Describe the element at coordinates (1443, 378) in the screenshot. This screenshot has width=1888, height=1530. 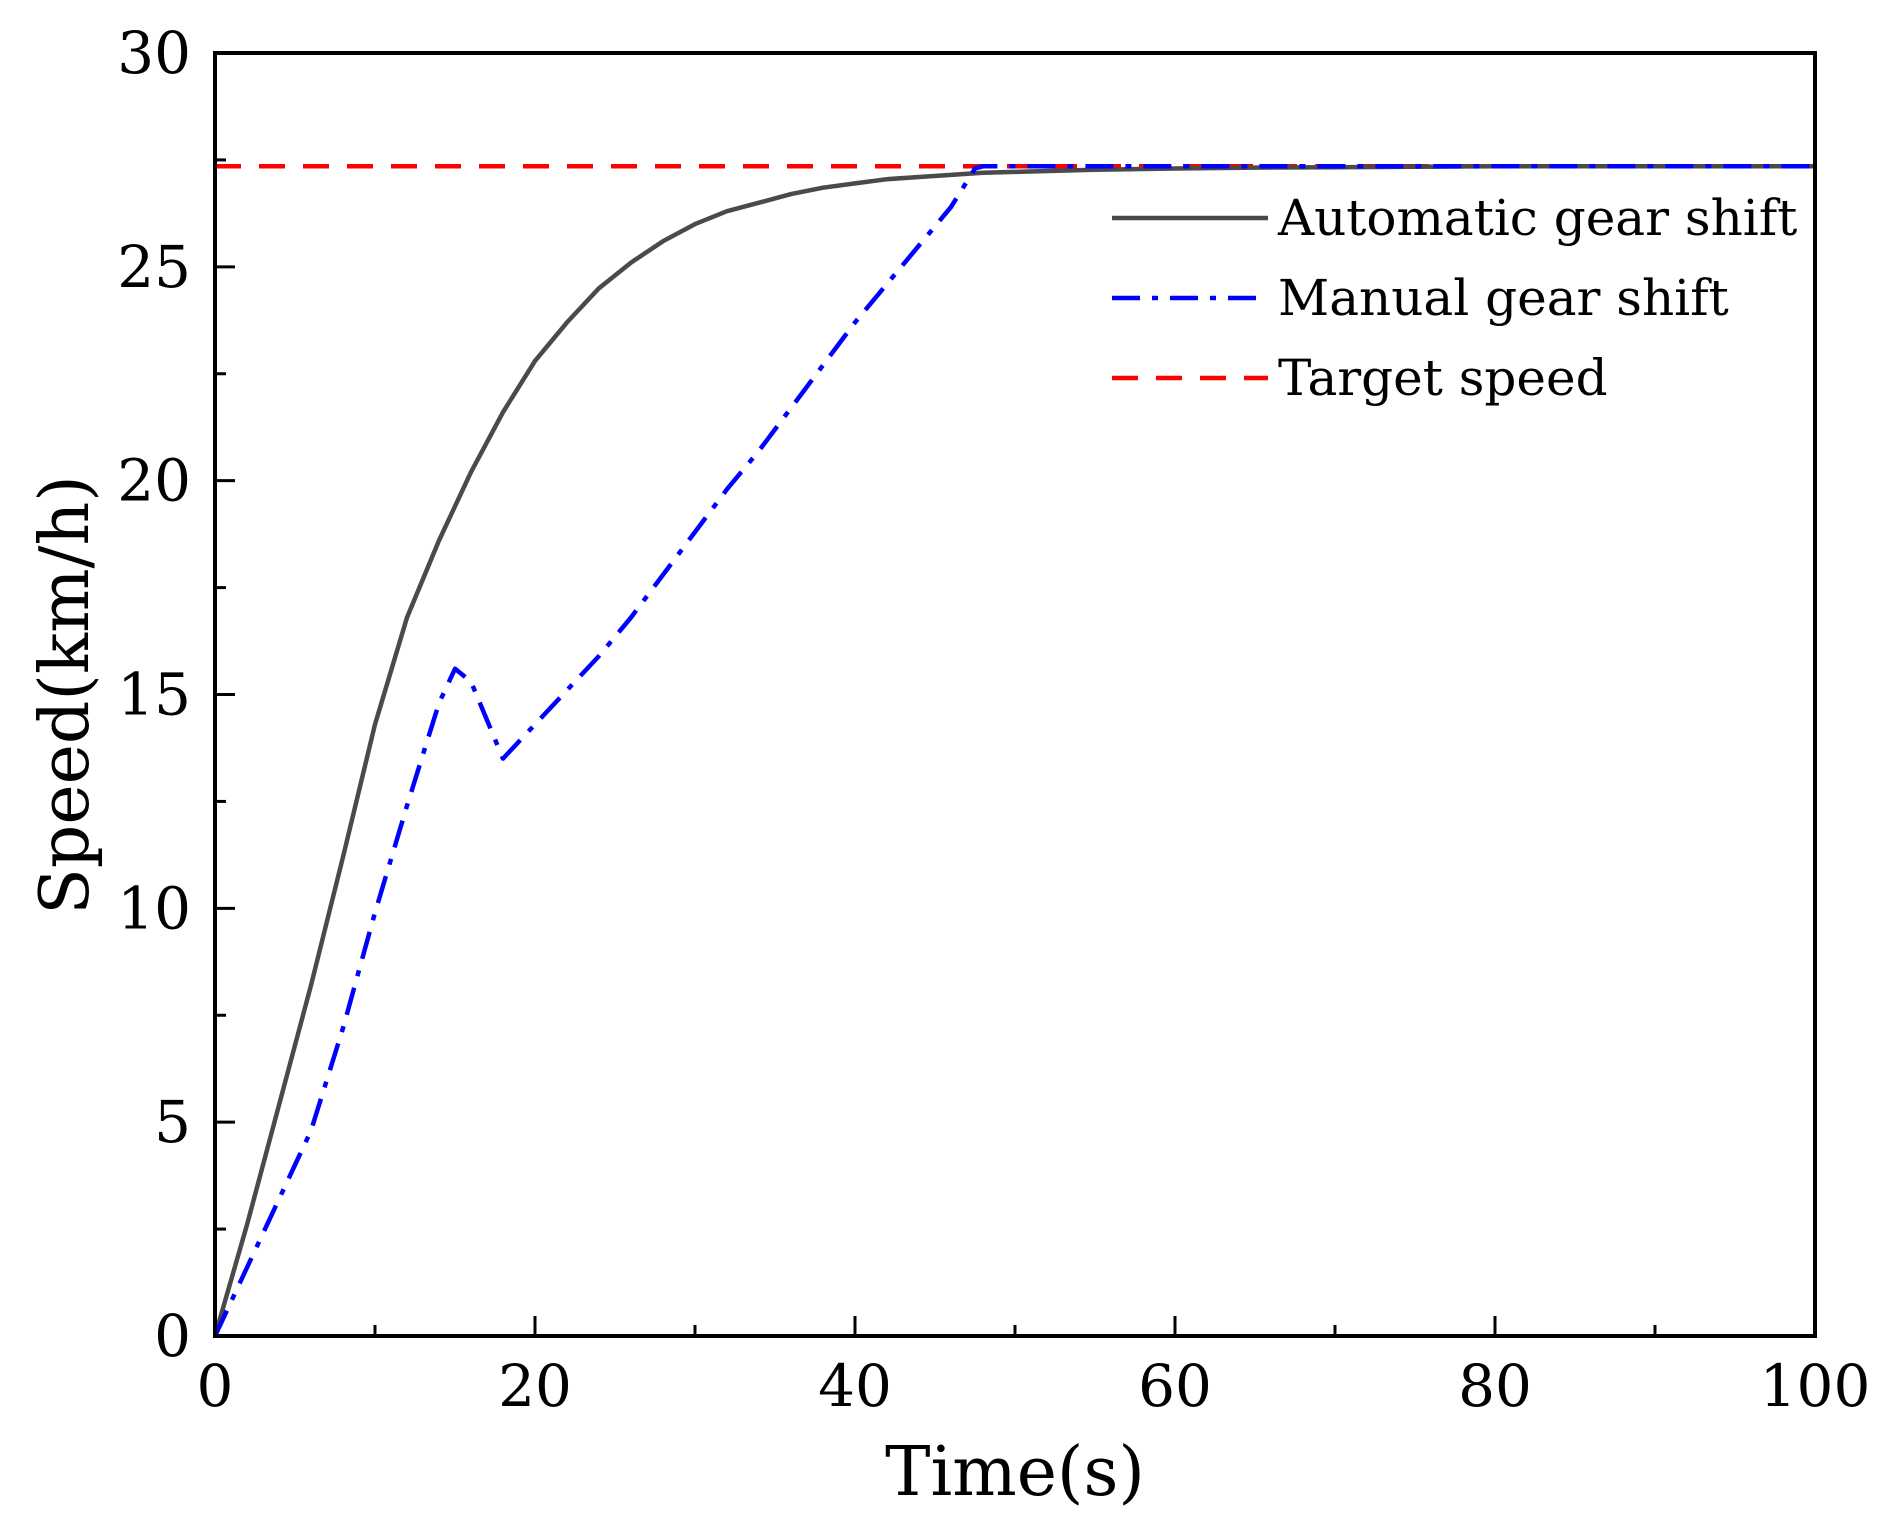
I see `legend-label: Target speed` at that location.